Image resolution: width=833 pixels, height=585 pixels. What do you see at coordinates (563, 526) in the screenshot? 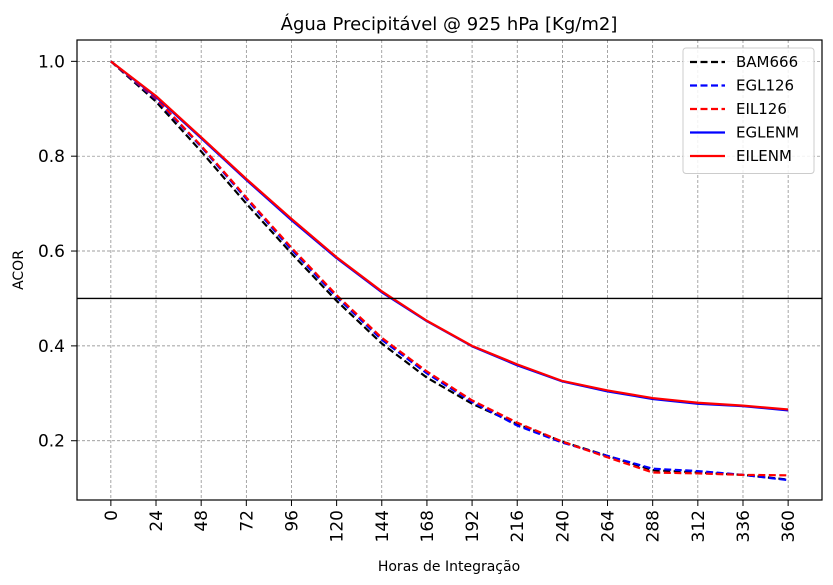
I see `x-tick-label: 240` at bounding box center [563, 526].